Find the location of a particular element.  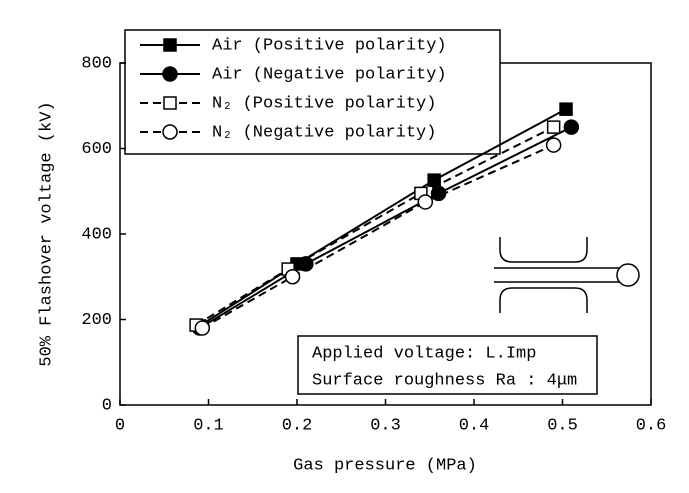

legend-label: N₂ (Positive polarity) is located at coordinates (324, 103).